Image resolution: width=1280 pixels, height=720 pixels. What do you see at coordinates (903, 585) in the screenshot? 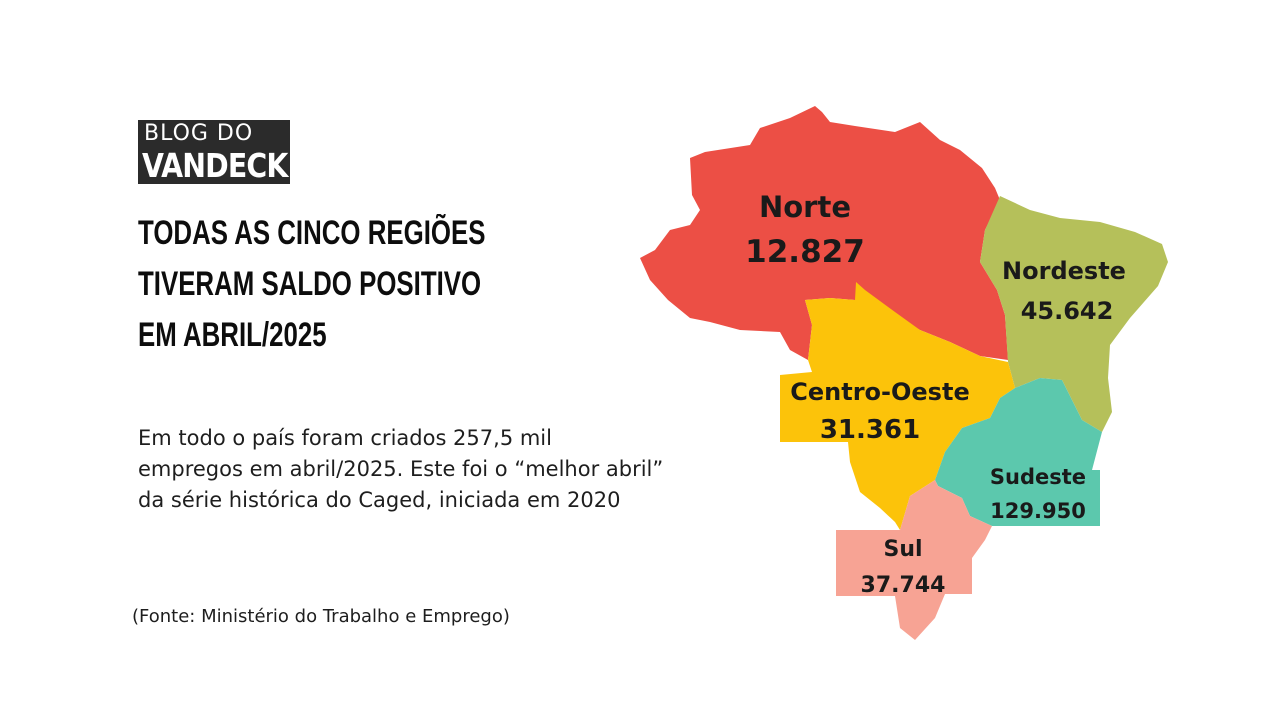
I see `region-value-sul: 37.744` at bounding box center [903, 585].